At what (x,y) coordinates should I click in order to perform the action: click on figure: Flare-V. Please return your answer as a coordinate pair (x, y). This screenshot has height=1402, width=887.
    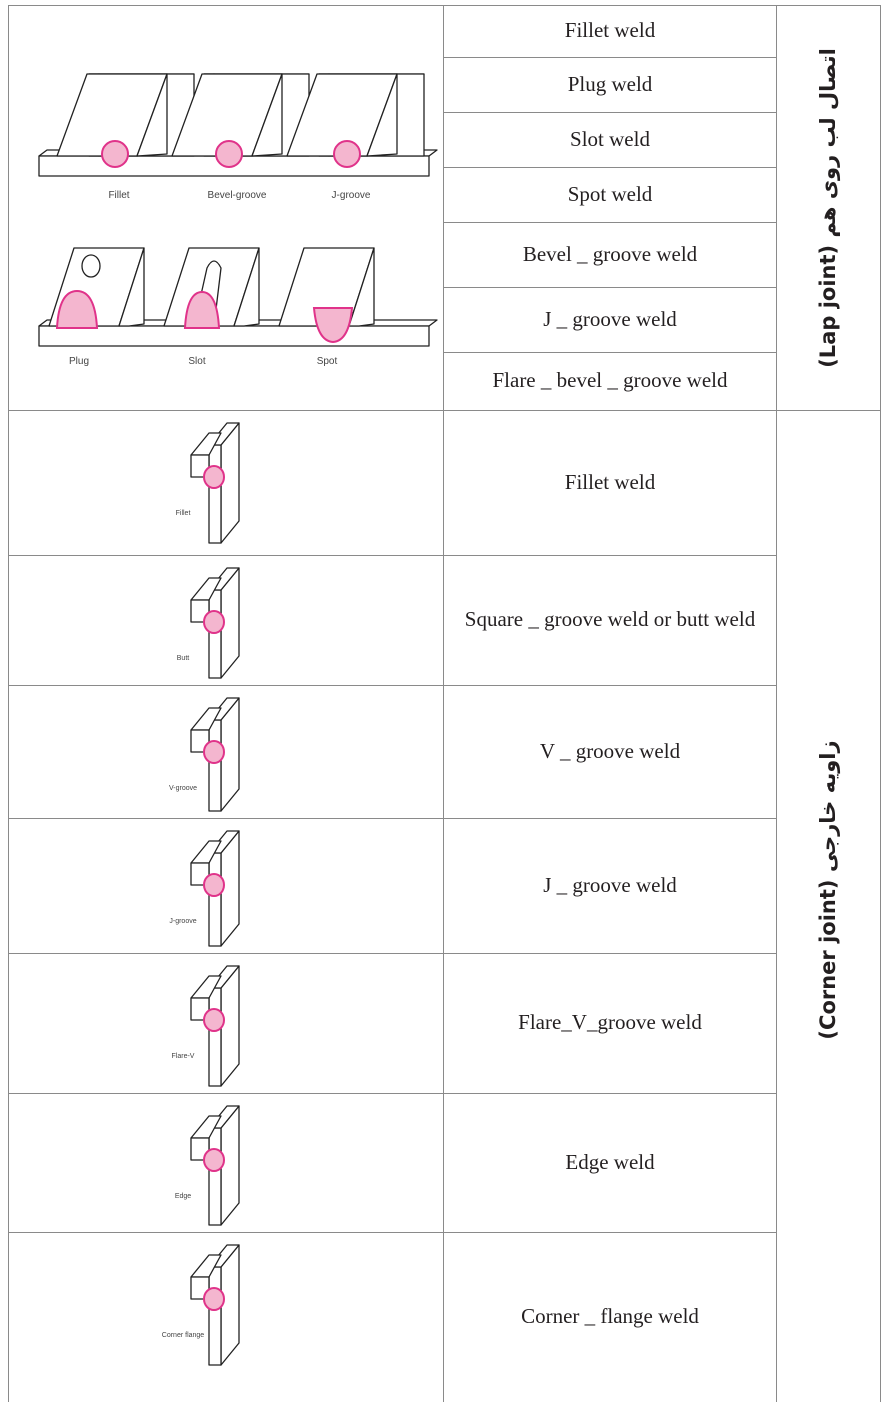
    Looking at the image, I should click on (205, 1026).